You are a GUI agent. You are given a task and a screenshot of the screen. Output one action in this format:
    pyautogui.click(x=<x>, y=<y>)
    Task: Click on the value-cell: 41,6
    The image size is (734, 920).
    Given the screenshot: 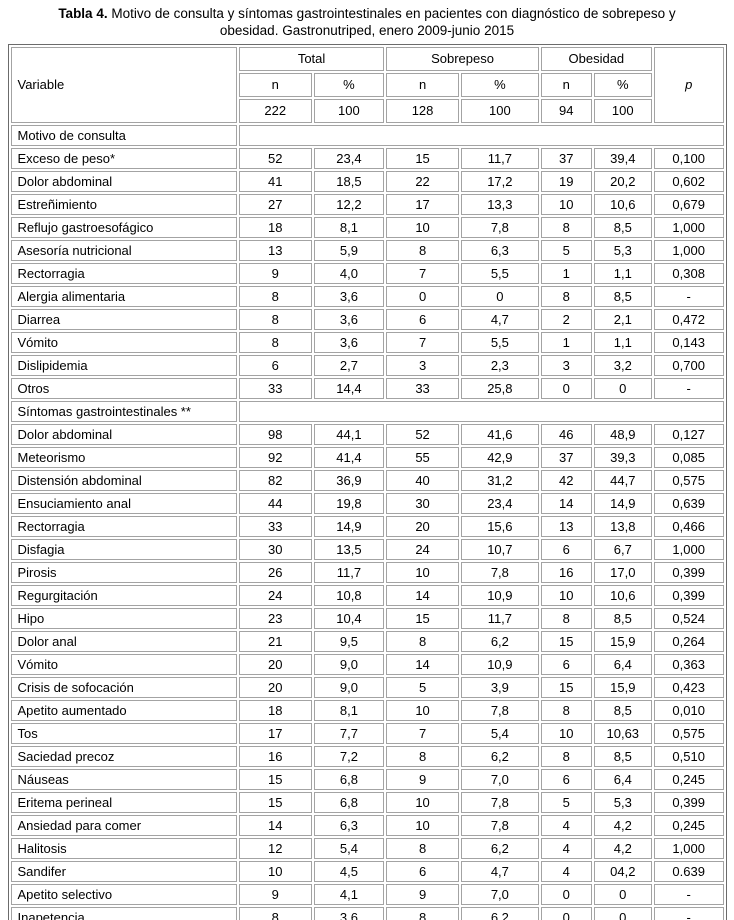 What is the action you would take?
    pyautogui.click(x=499, y=434)
    